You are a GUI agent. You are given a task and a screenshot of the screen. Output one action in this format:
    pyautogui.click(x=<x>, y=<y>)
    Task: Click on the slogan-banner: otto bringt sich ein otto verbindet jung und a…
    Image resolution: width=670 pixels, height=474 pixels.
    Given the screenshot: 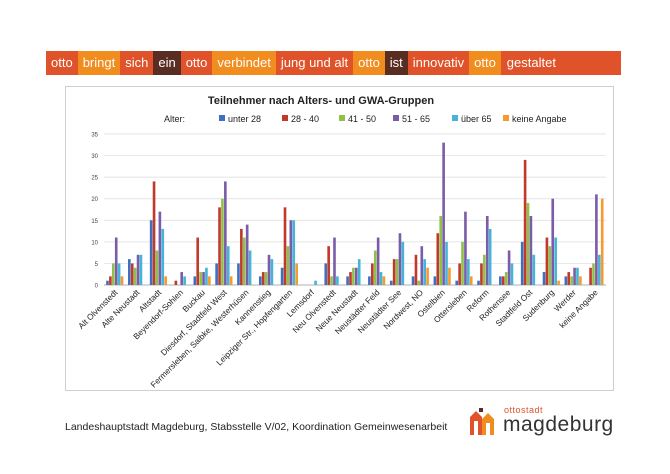 What is the action you would take?
    pyautogui.click(x=333, y=63)
    